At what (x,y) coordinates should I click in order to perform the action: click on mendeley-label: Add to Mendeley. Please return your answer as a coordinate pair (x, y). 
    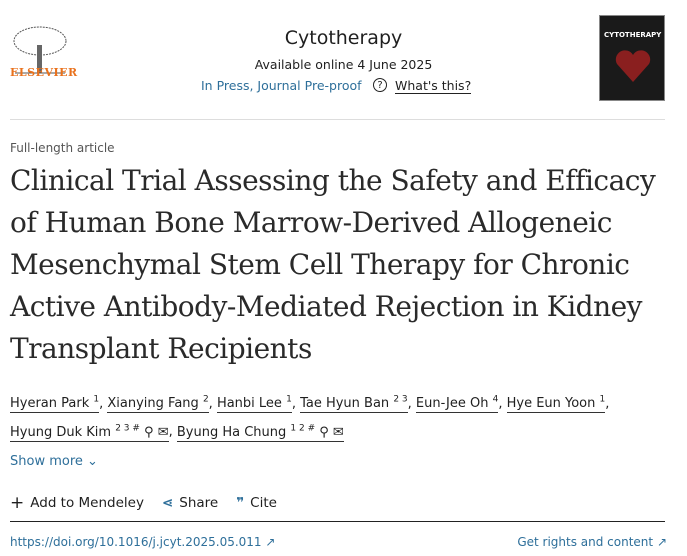
    Looking at the image, I should click on (87, 503).